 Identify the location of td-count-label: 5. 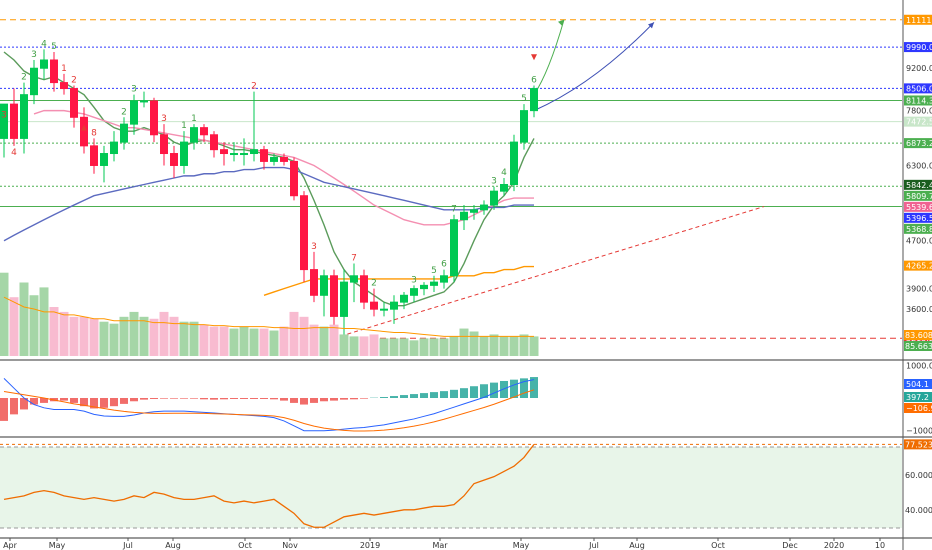
(54, 47).